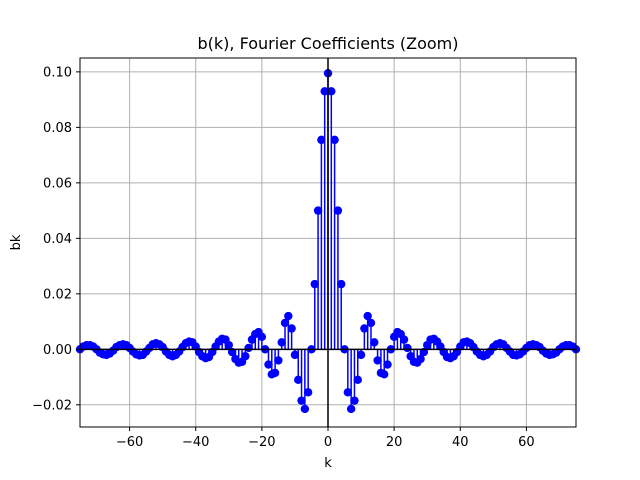  What do you see at coordinates (460, 442) in the screenshot?
I see `x-tick-label: 40` at bounding box center [460, 442].